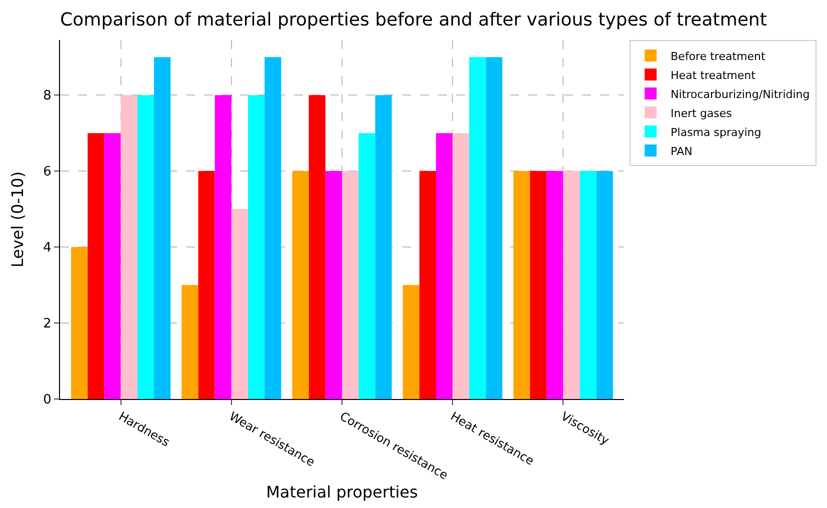 This screenshot has height=508, width=827. I want to click on legend-label: Heat treatment, so click(713, 75).